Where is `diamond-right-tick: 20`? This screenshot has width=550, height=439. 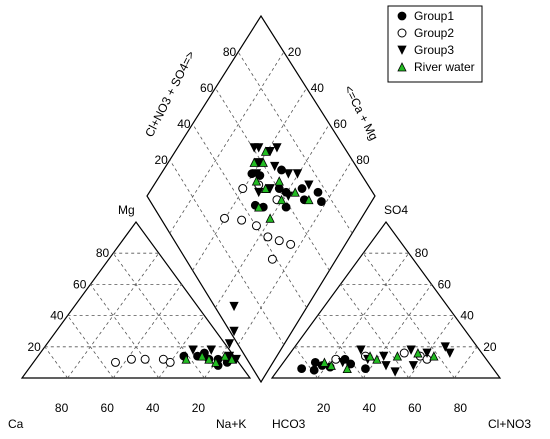 diamond-right-tick: 20 is located at coordinates (295, 52).